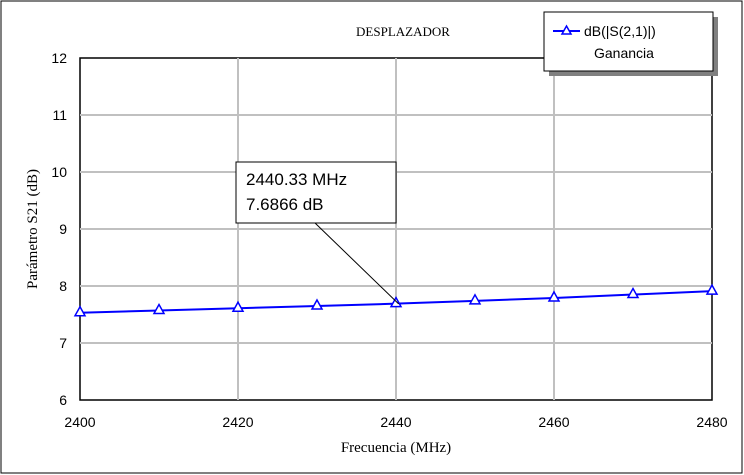  I want to click on y-tick-label: 6, so click(63, 400).